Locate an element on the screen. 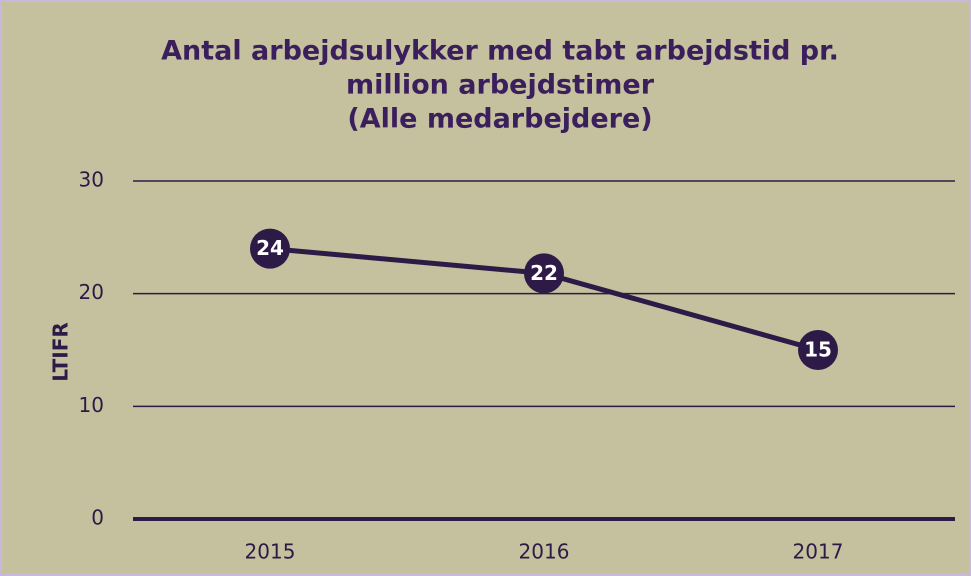 The height and width of the screenshot is (576, 971). y-tick-label: 10 is located at coordinates (91, 405).